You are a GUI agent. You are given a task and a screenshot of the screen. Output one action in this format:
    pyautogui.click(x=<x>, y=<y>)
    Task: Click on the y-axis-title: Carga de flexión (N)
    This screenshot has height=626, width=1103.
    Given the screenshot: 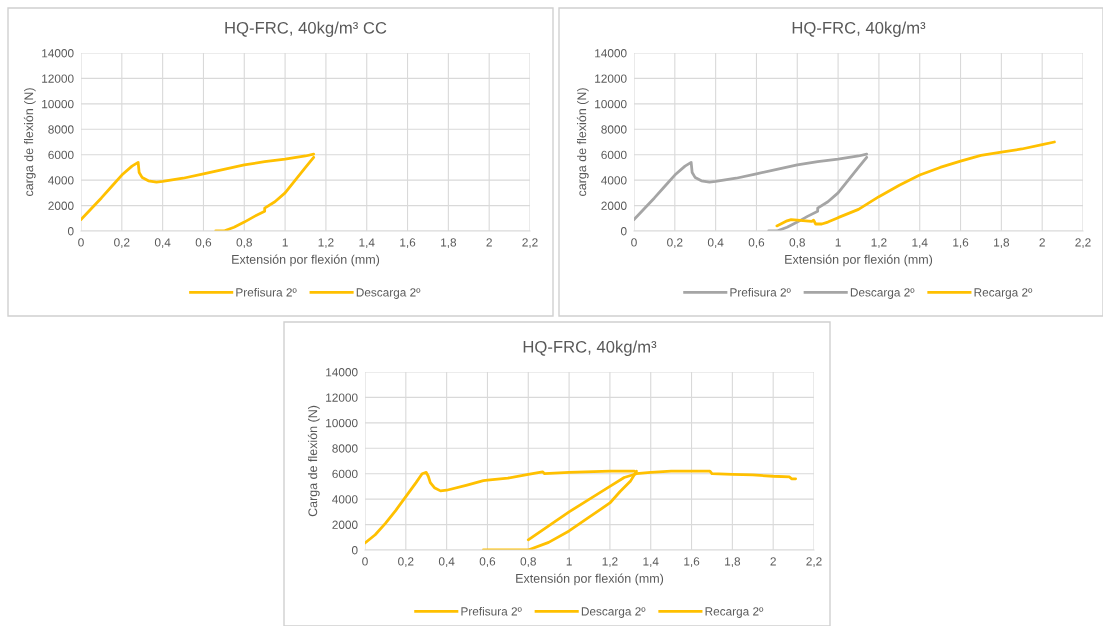 What is the action you would take?
    pyautogui.click(x=313, y=461)
    